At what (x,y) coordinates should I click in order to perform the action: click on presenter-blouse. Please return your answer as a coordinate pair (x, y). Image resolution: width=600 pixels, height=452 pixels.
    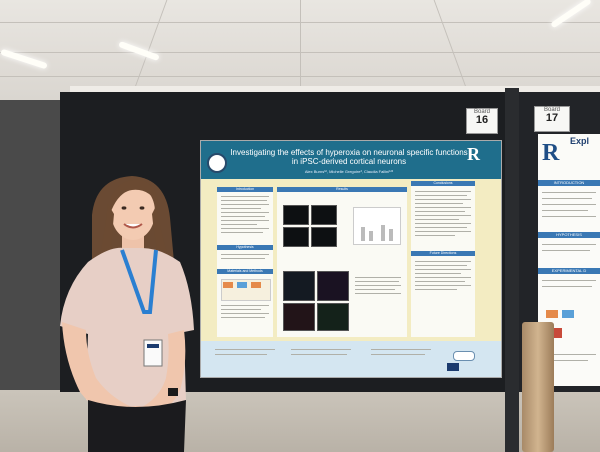
    Looking at the image, I should click on (127, 327).